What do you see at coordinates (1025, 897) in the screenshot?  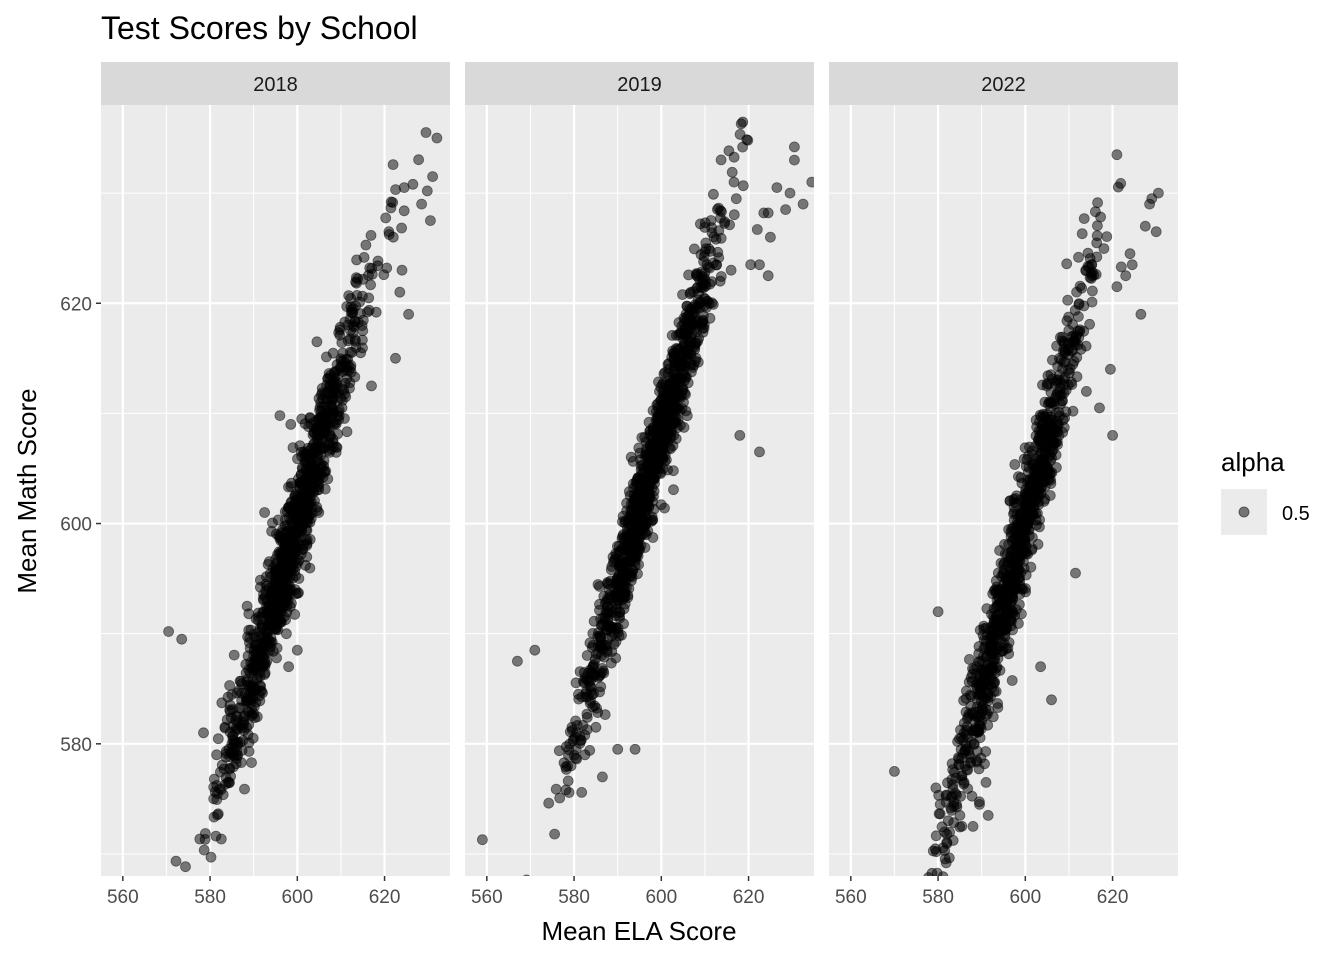 I see `x-tick-label: 600` at bounding box center [1025, 897].